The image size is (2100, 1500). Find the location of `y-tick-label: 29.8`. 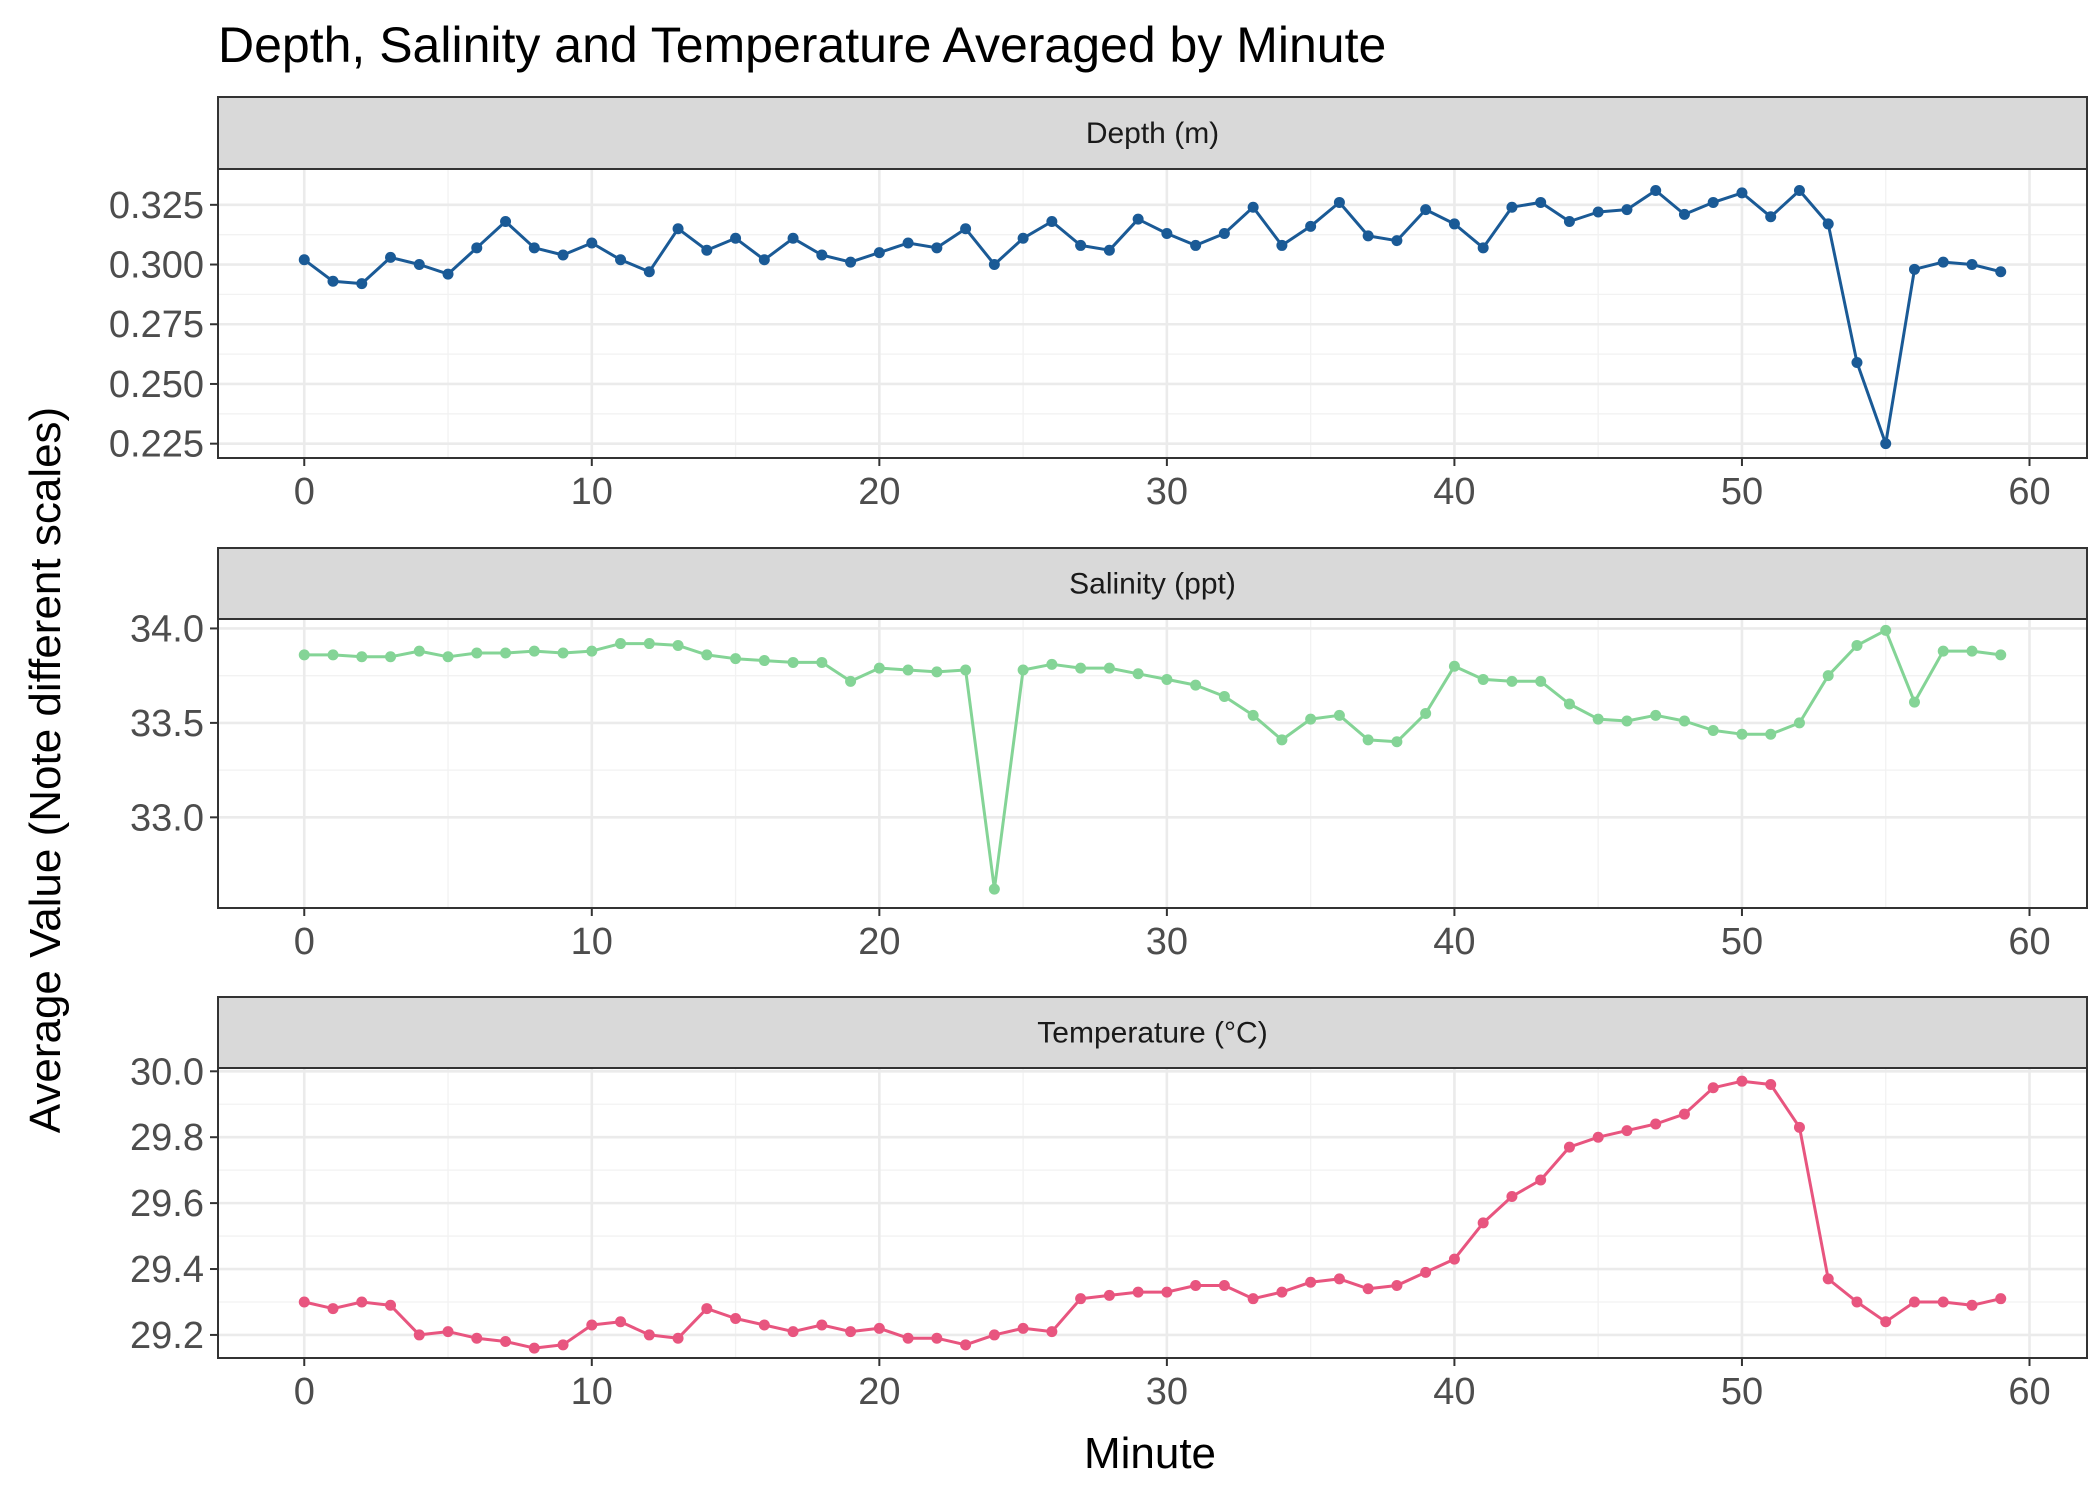

y-tick-label: 29.8 is located at coordinates (167, 1138).